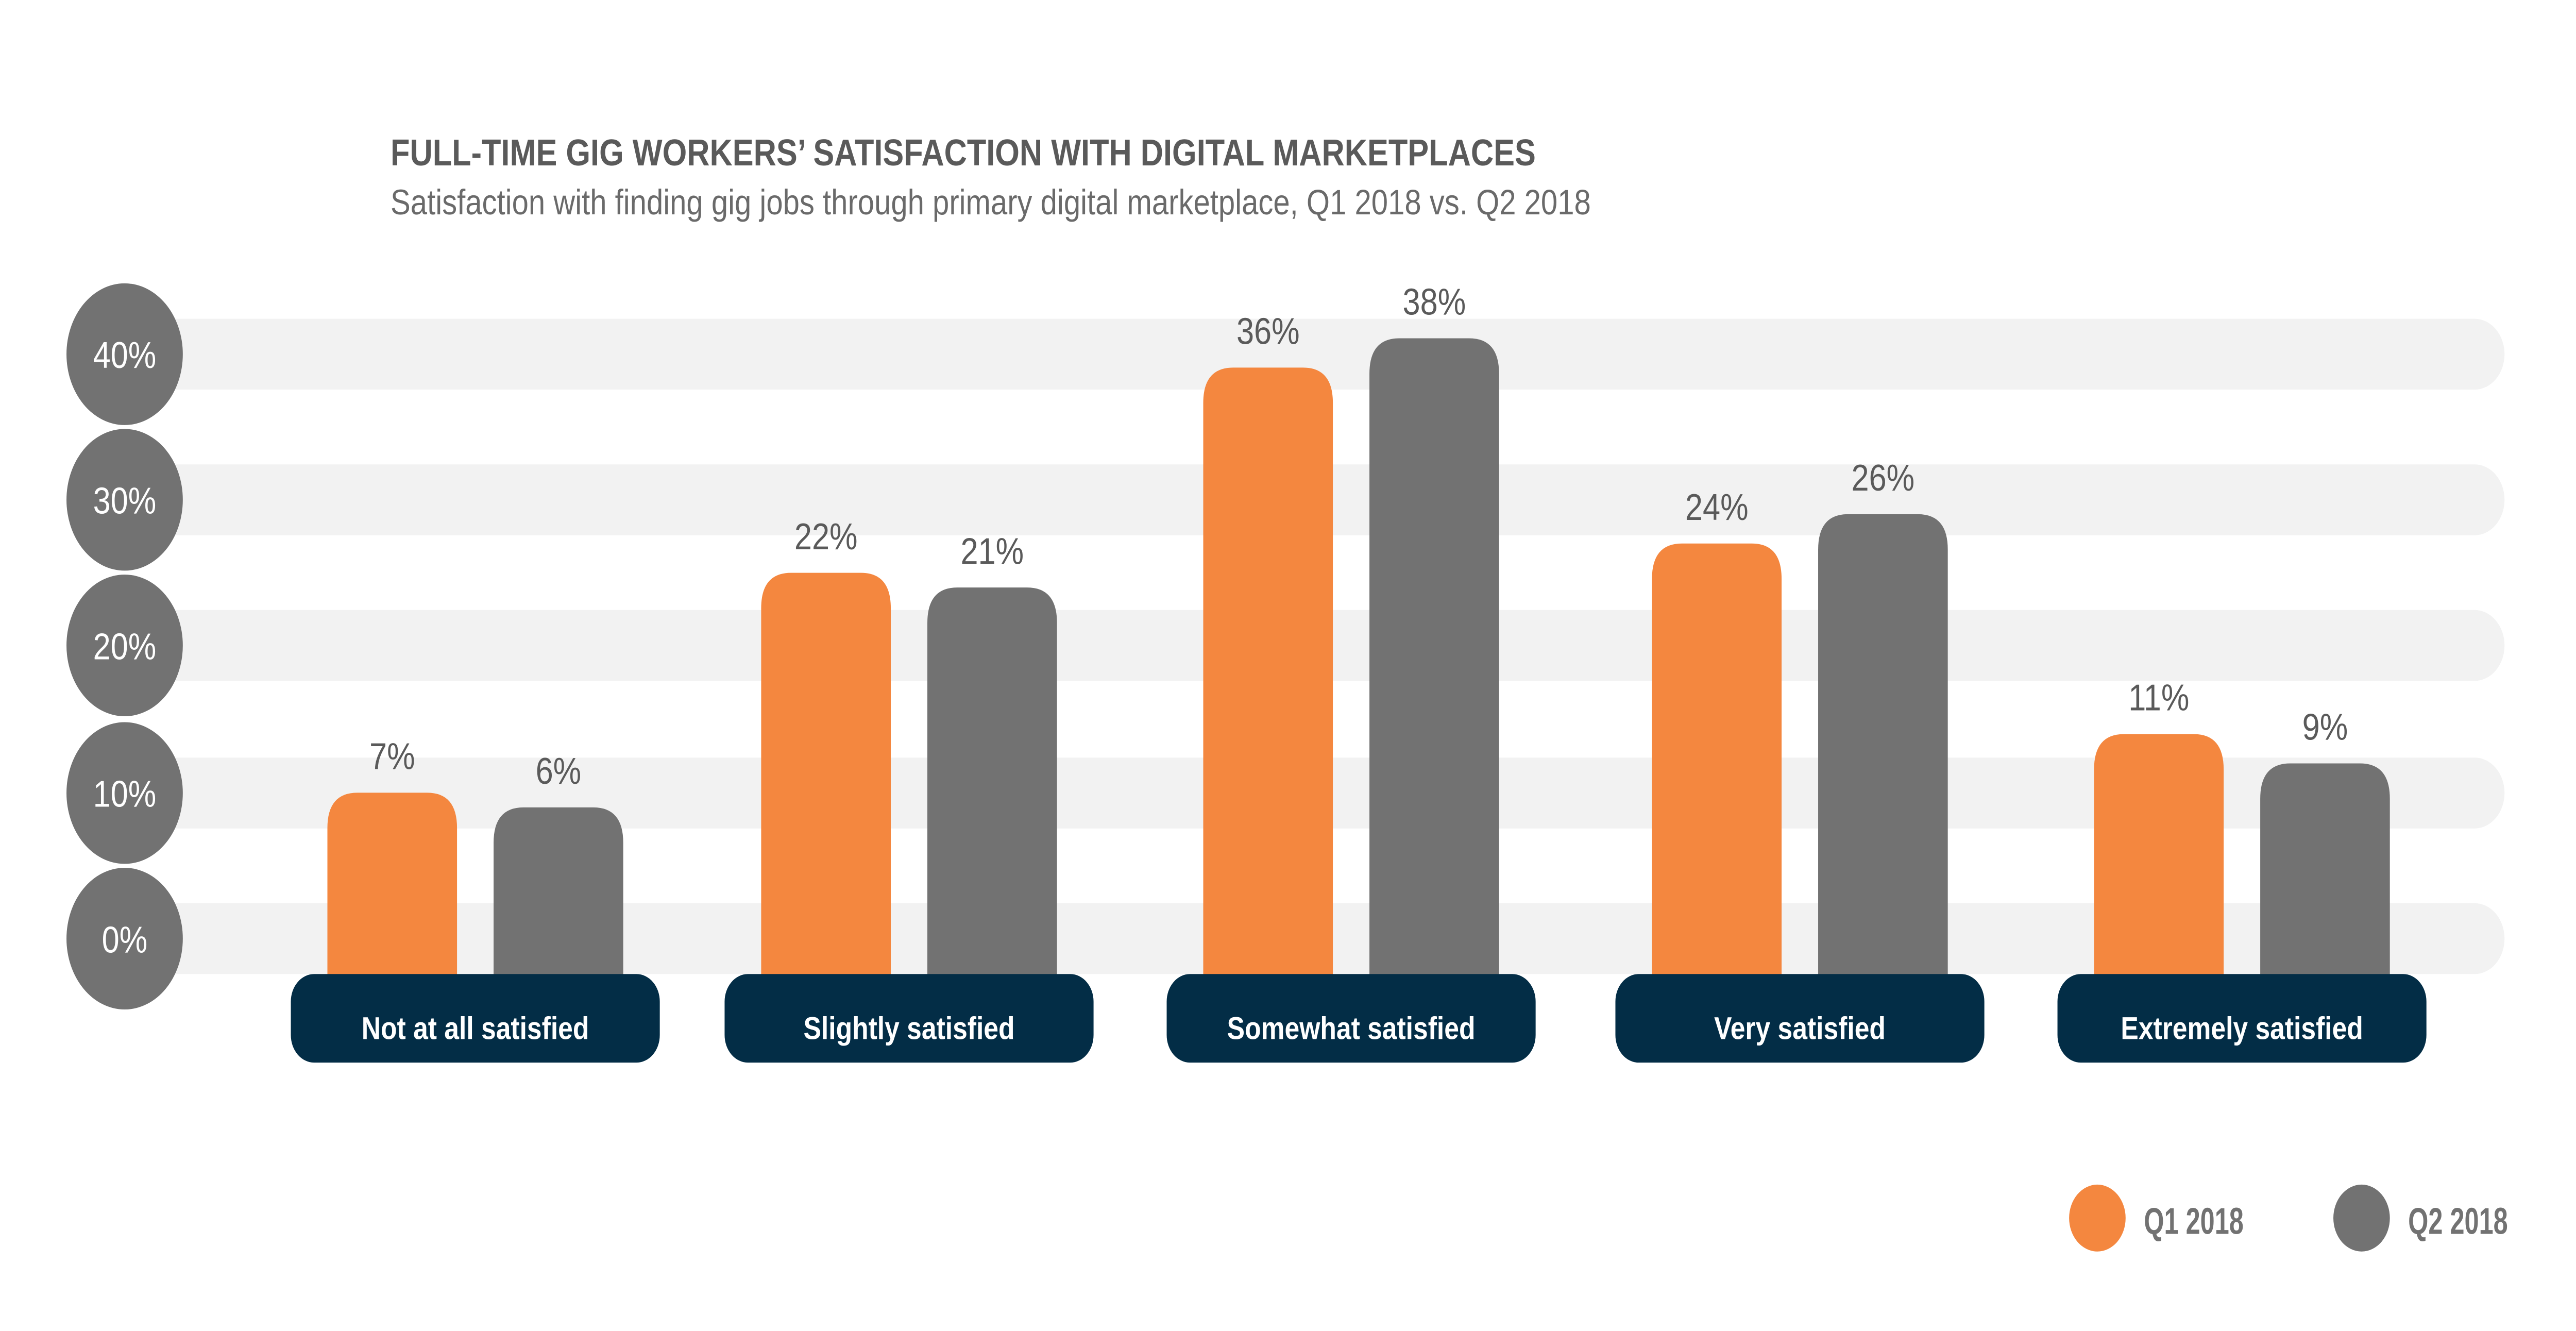  I want to click on data-label: 22%, so click(826, 537).